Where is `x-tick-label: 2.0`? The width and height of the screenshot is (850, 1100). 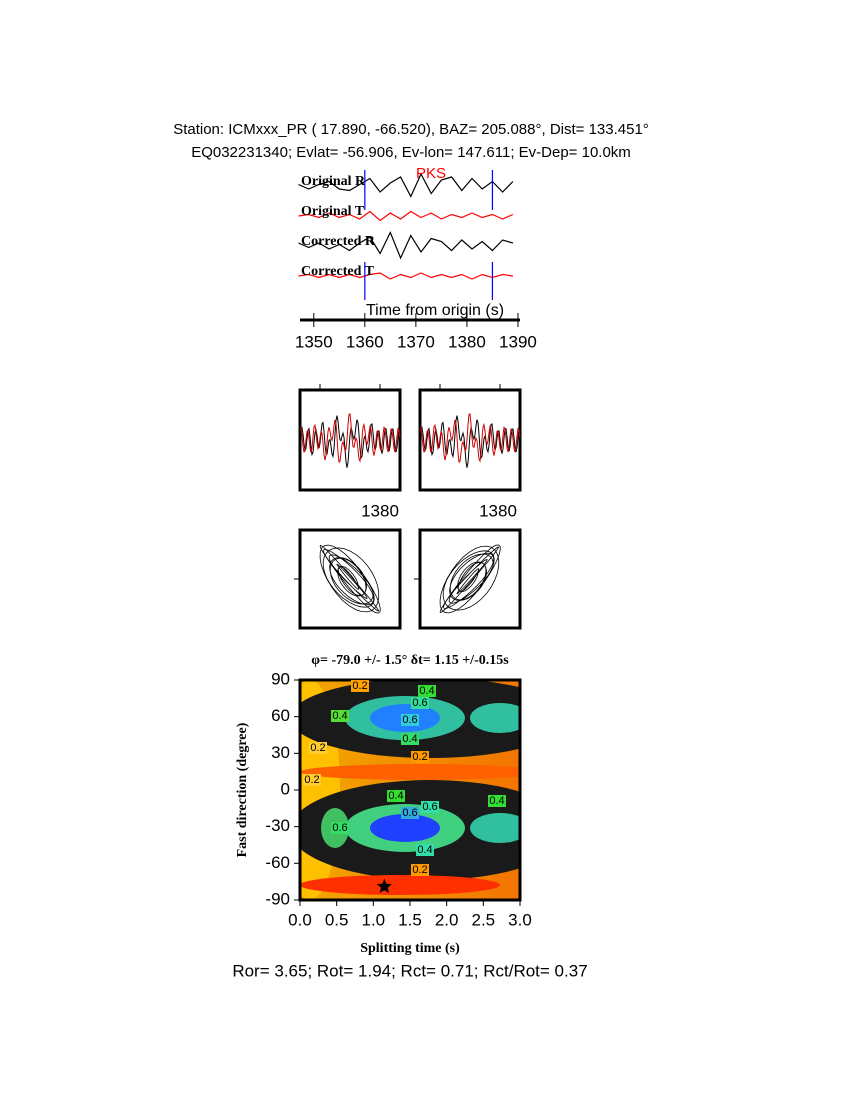 x-tick-label: 2.0 is located at coordinates (447, 919).